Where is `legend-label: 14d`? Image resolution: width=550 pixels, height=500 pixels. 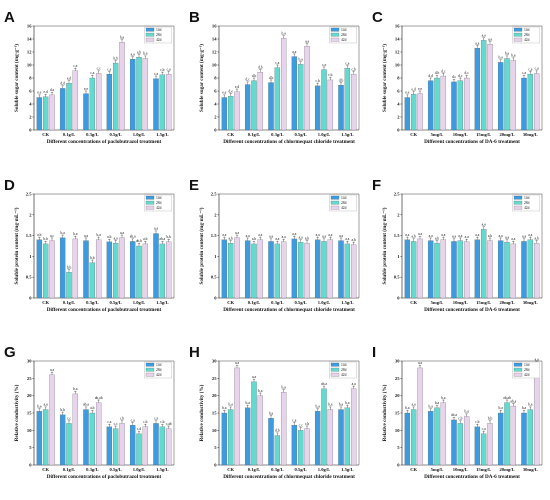
legend-label: 14d is located at coordinates (344, 198).